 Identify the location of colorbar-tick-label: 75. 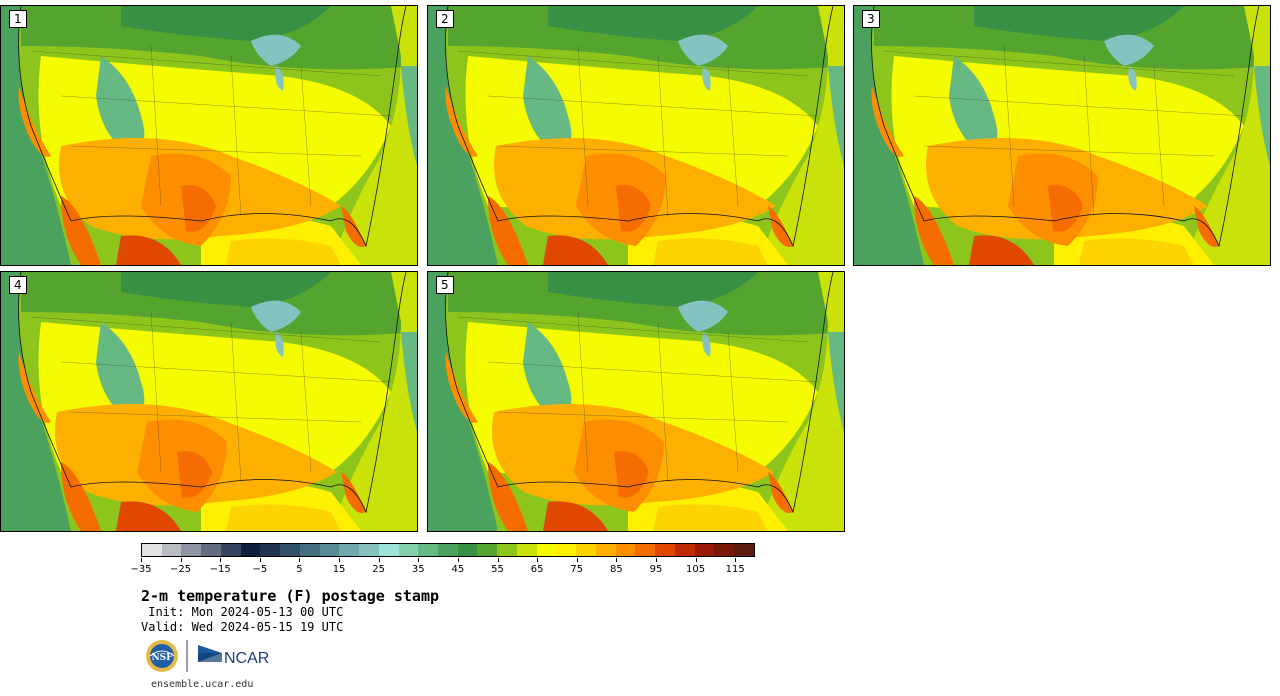
(577, 569).